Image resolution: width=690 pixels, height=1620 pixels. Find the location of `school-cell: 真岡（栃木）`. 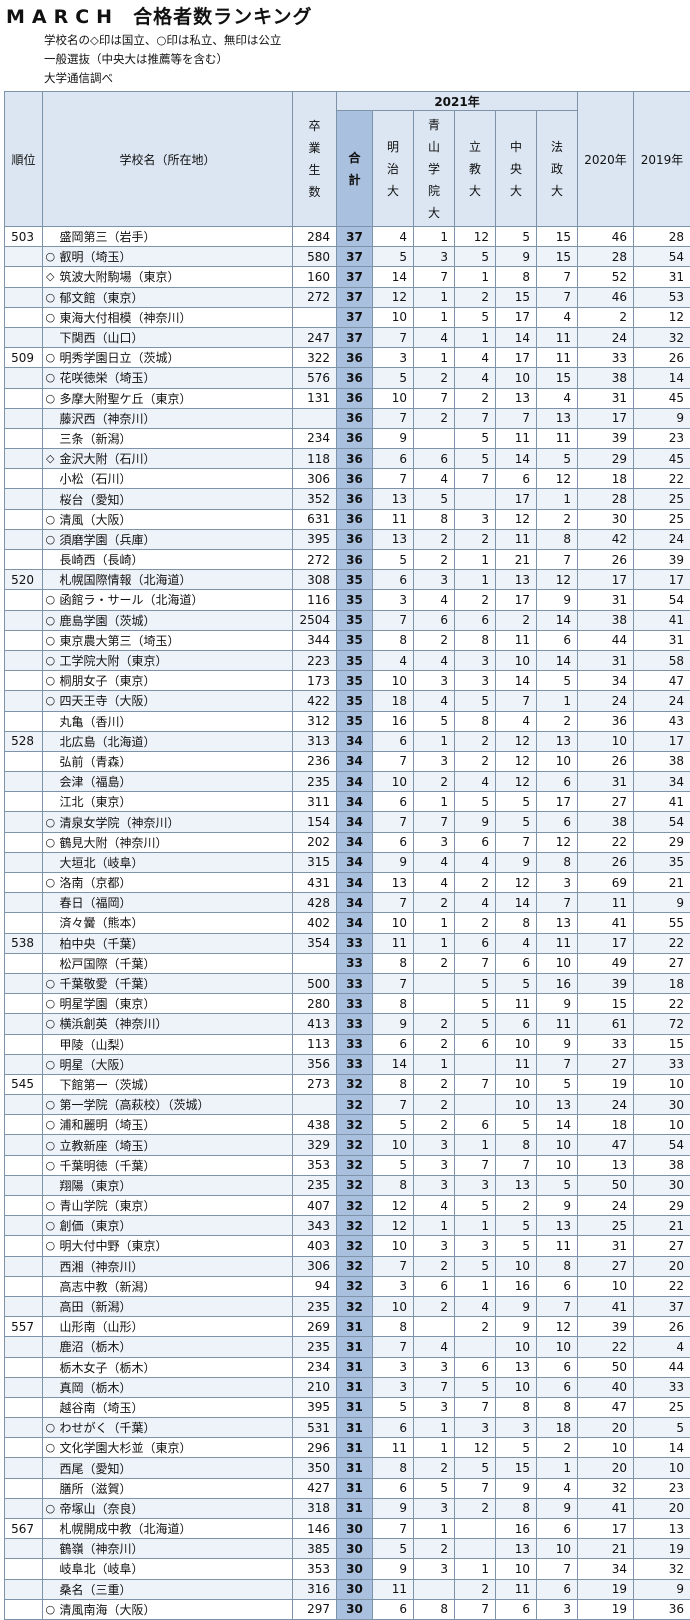

school-cell: 真岡（栃木） is located at coordinates (175, 1387).